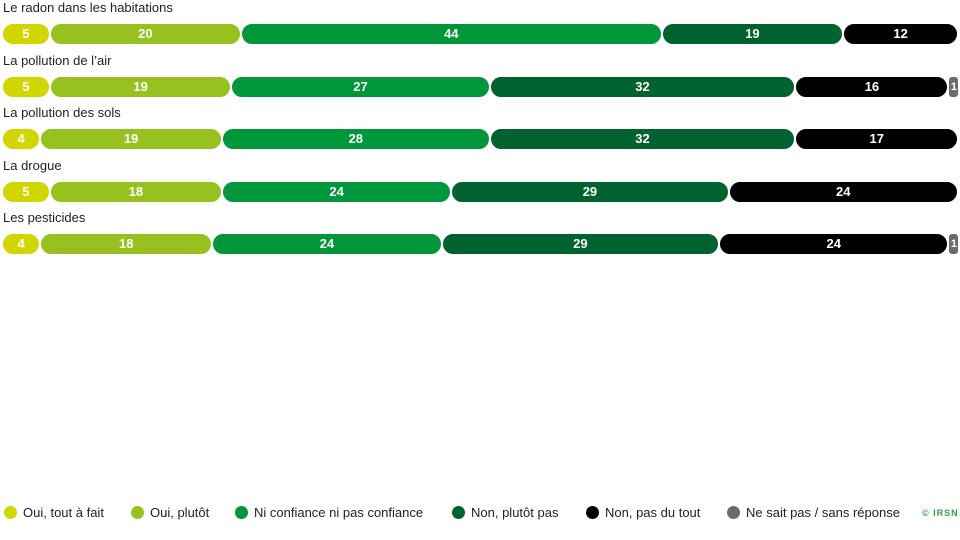  What do you see at coordinates (88, 7) in the screenshot?
I see `category-label: Le radon dans les habitations` at bounding box center [88, 7].